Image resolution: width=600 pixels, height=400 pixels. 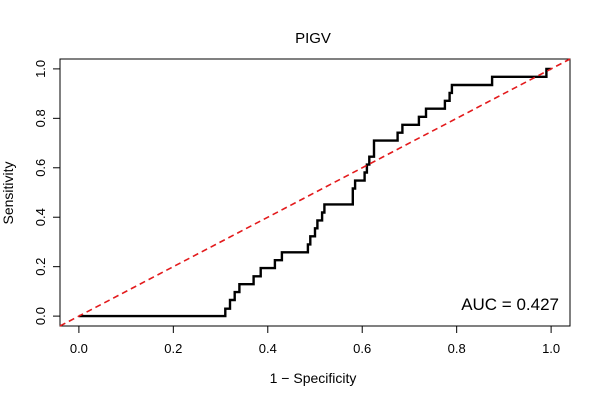 What do you see at coordinates (47, 192) in the screenshot?
I see `y-axis: 0.0 0.2 0.4 0.6 0.8 1.0` at bounding box center [47, 192].